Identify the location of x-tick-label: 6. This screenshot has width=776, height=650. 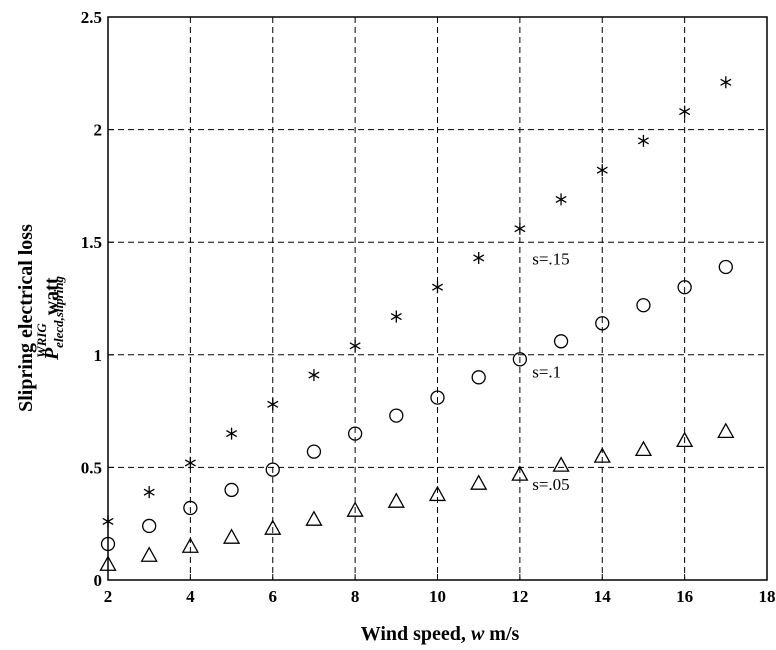
(273, 596).